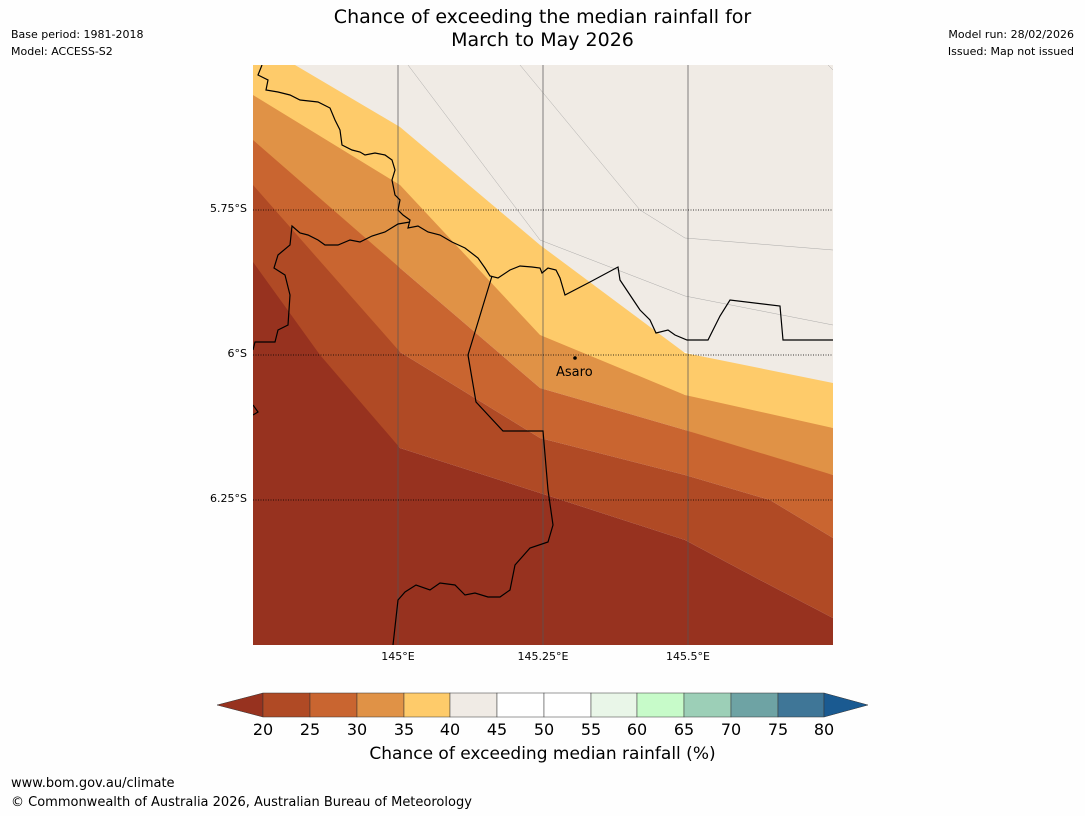 The height and width of the screenshot is (816, 1085). I want to click on colorbar-over-arrow, so click(846, 705).